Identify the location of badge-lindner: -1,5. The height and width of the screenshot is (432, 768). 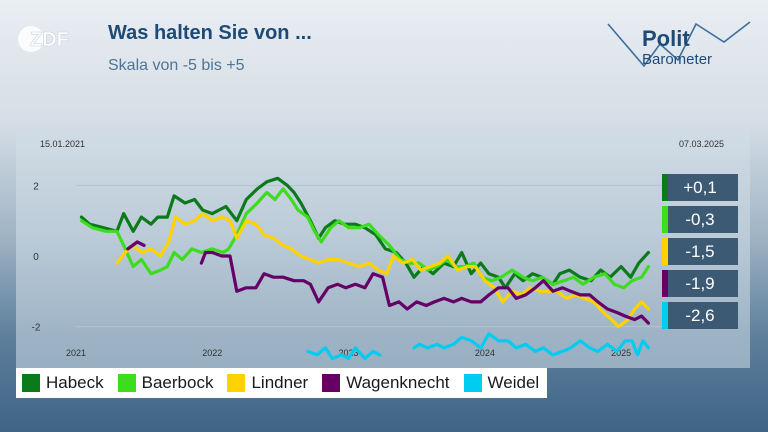
(700, 251).